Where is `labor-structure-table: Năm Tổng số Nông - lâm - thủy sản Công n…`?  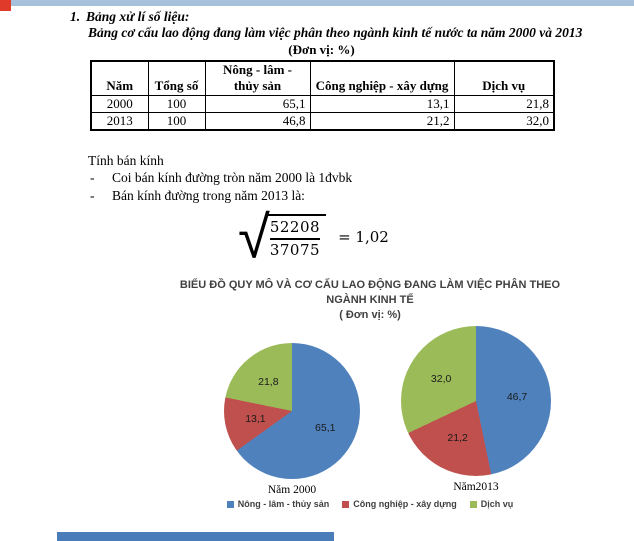
labor-structure-table: Năm Tổng số Nông - lâm - thủy sản Công n… is located at coordinates (322, 95).